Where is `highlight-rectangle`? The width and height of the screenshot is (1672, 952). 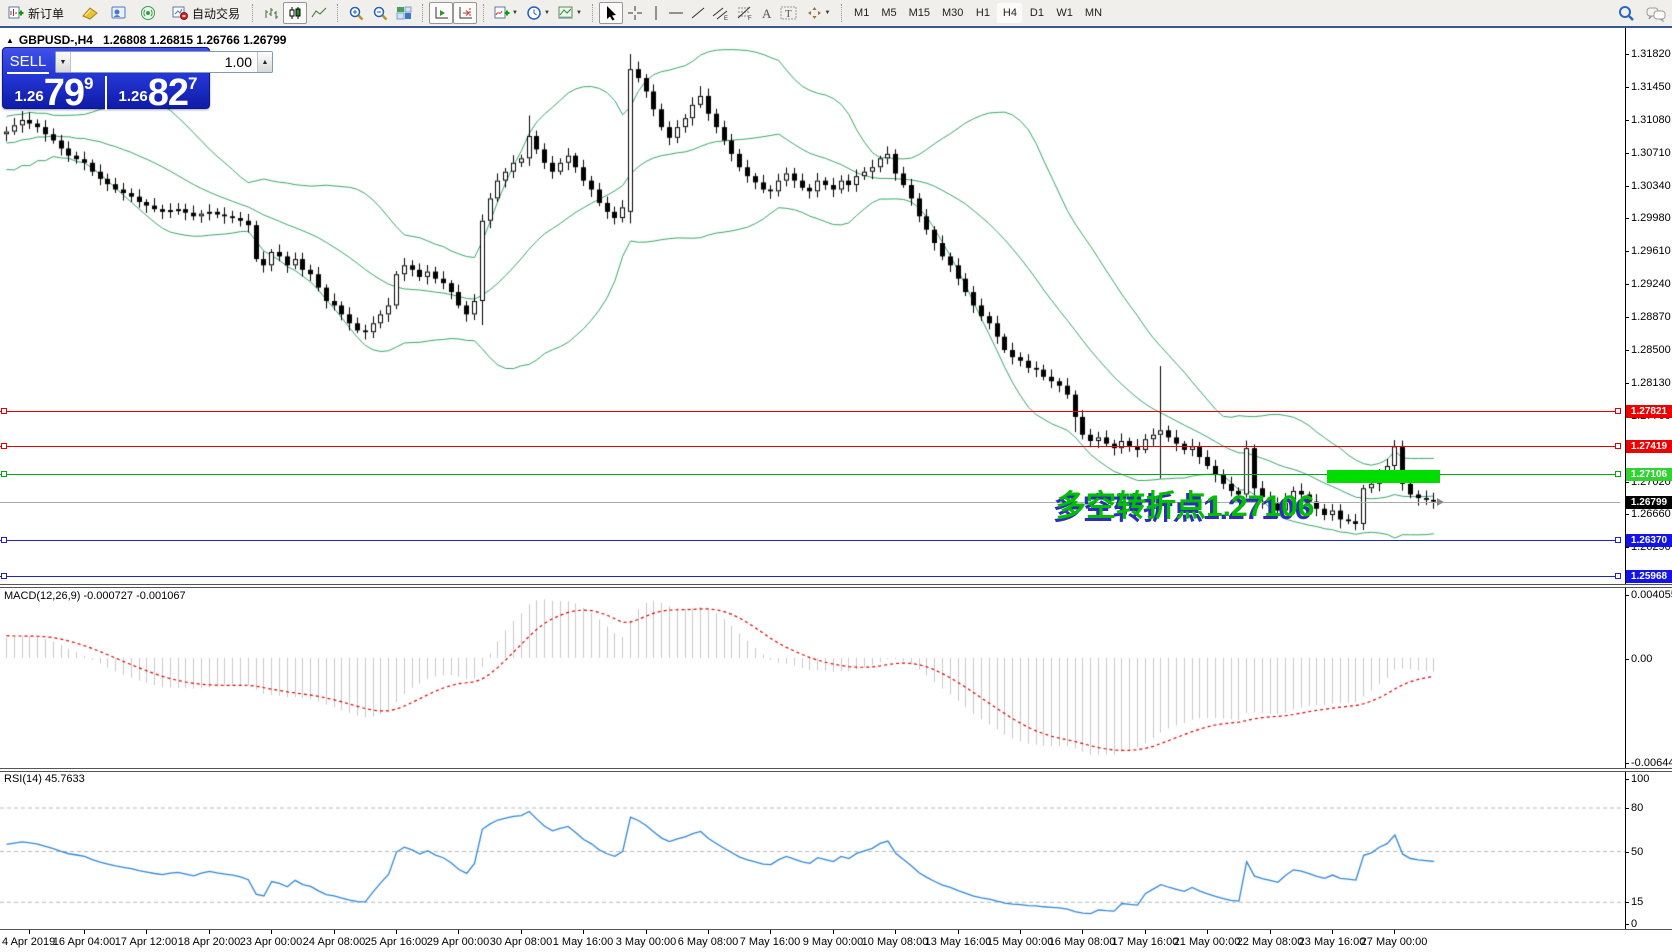 highlight-rectangle is located at coordinates (1383, 476).